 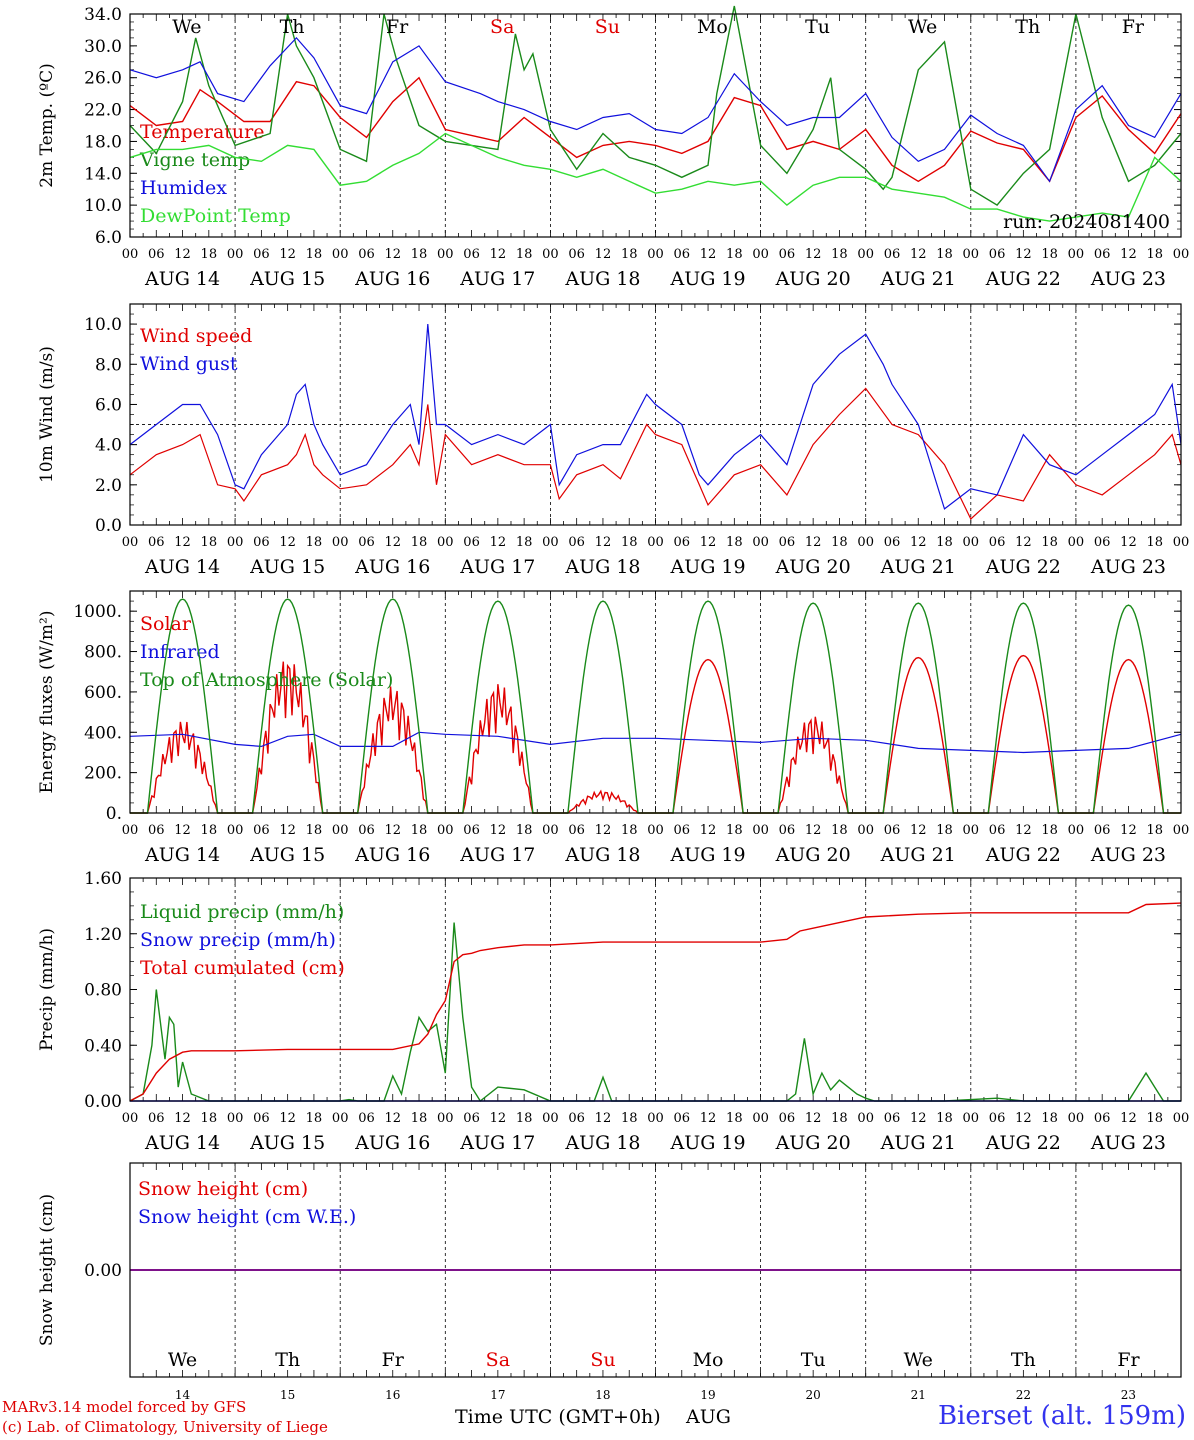 I want to click on day-number-label: 21, so click(x=918, y=1395).